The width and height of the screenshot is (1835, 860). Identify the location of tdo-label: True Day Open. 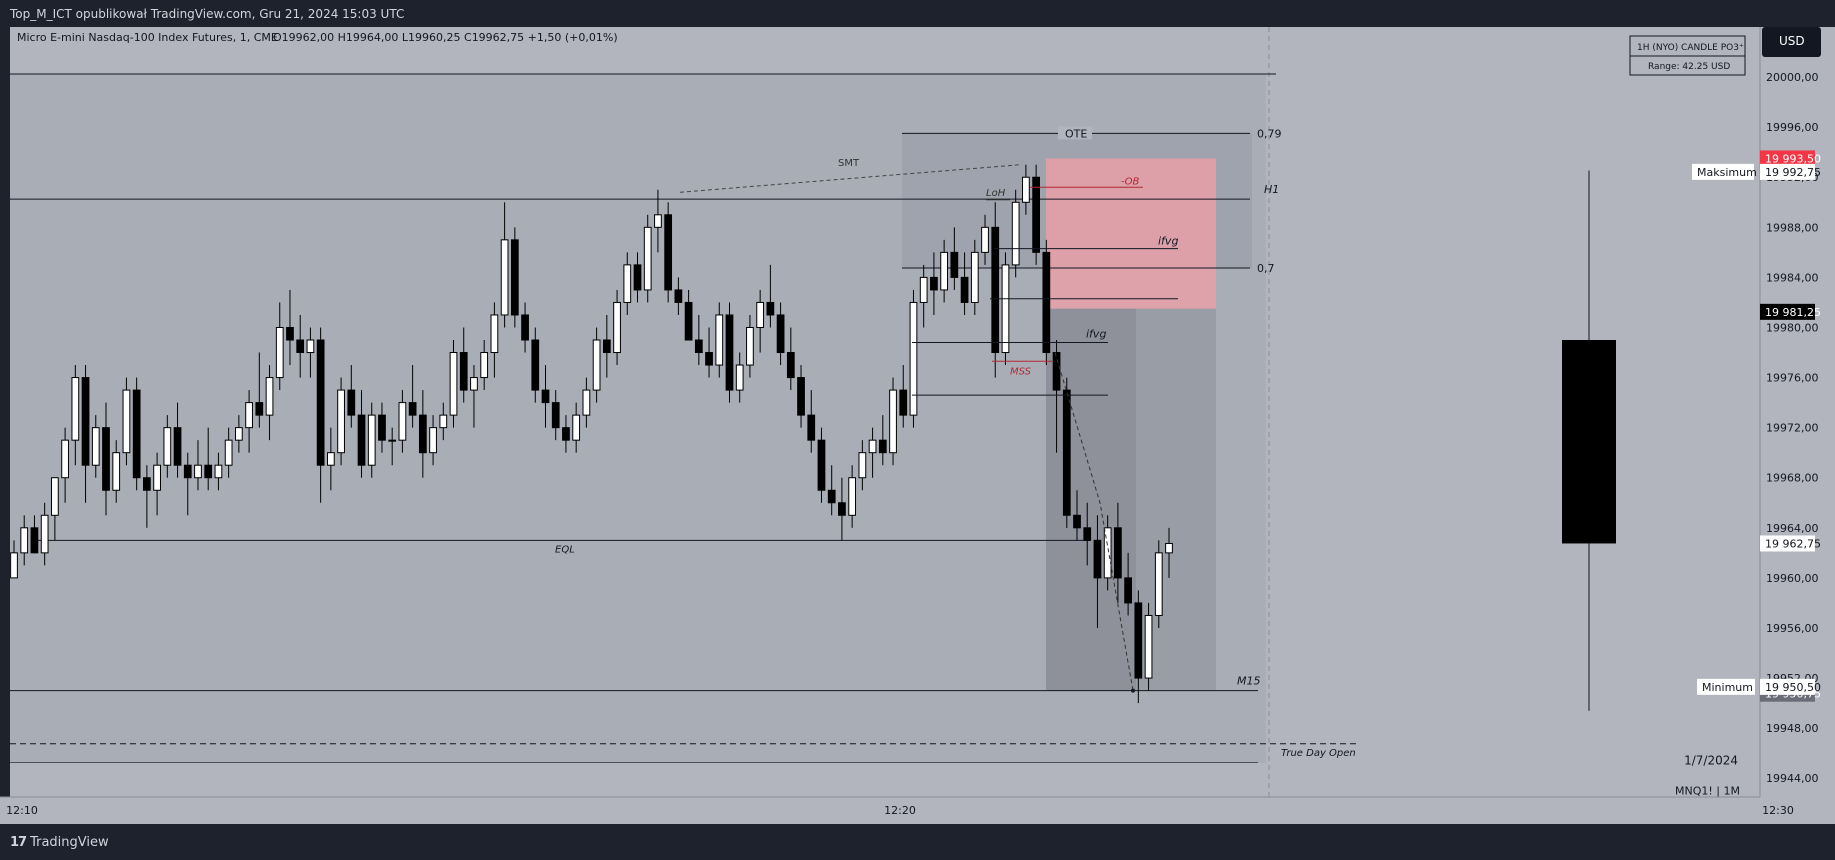
(1318, 753).